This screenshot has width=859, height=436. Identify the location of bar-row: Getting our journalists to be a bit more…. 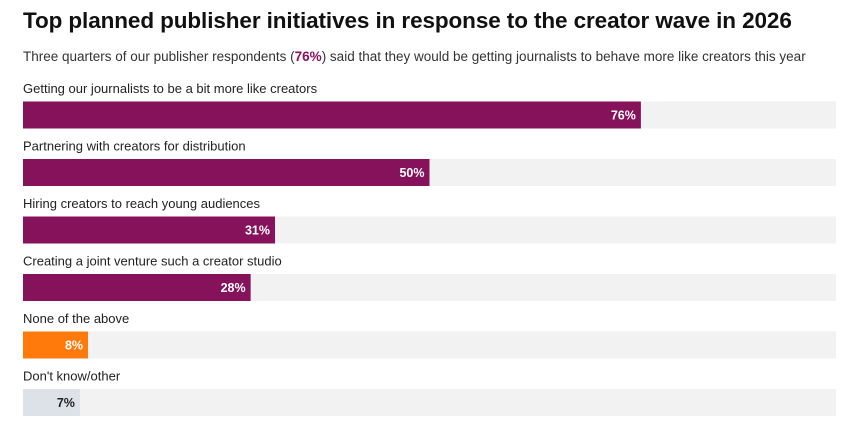
(429, 105).